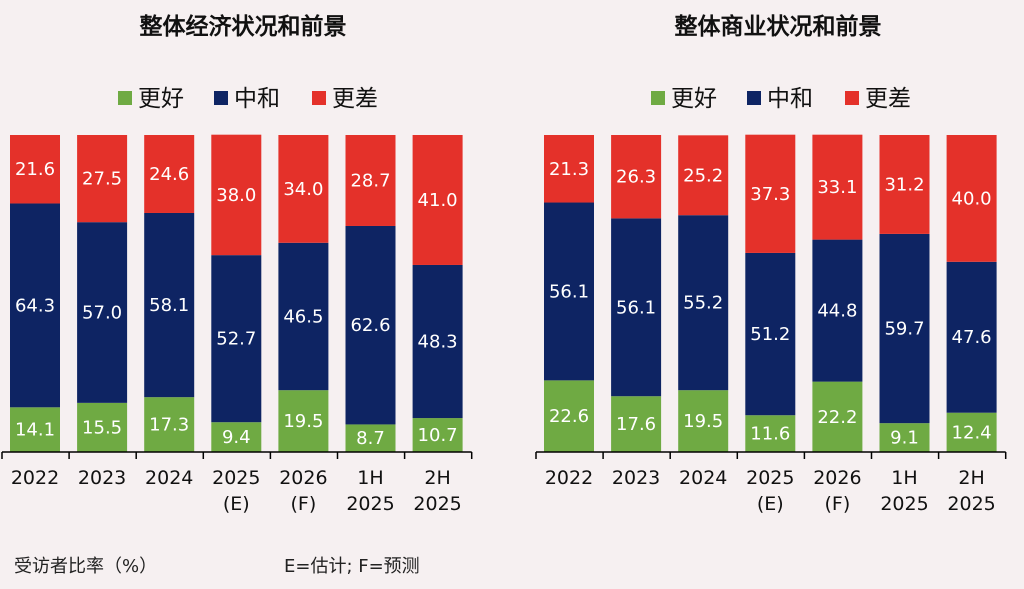 This screenshot has width=1024, height=589. I want to click on data-label-neutral: 58.1, so click(169, 305).